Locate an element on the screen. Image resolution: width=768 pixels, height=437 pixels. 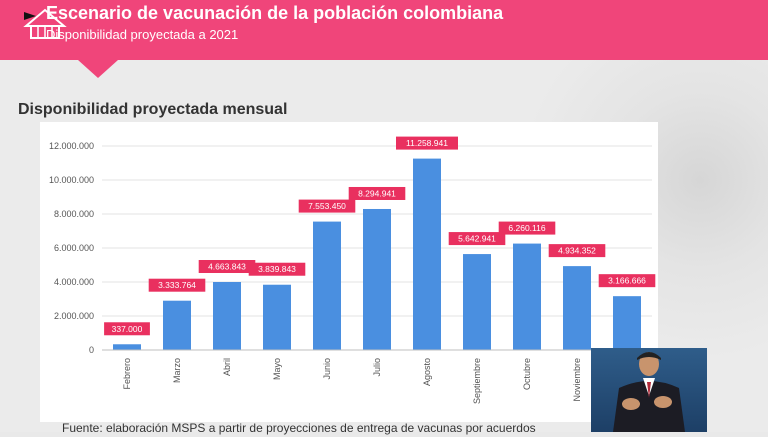
y-tick-label: 8.000.000 is located at coordinates (74, 214).